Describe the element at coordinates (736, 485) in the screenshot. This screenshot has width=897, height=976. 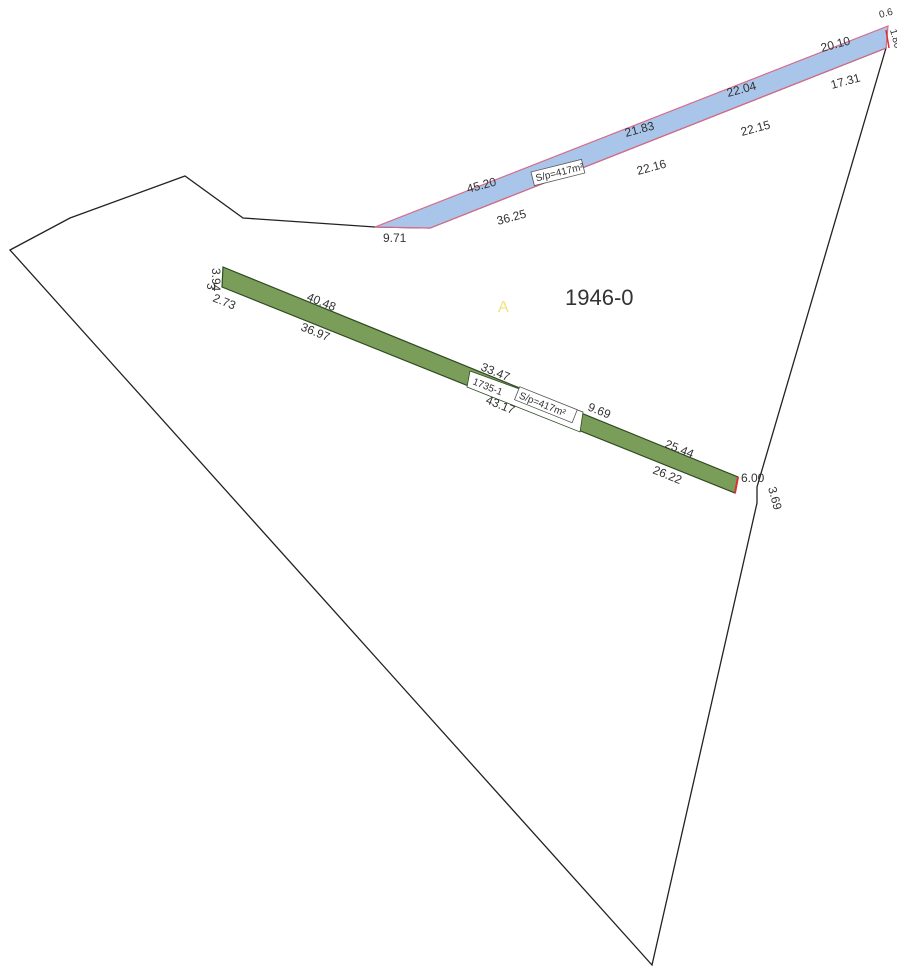
I see `green-end-tick` at that location.